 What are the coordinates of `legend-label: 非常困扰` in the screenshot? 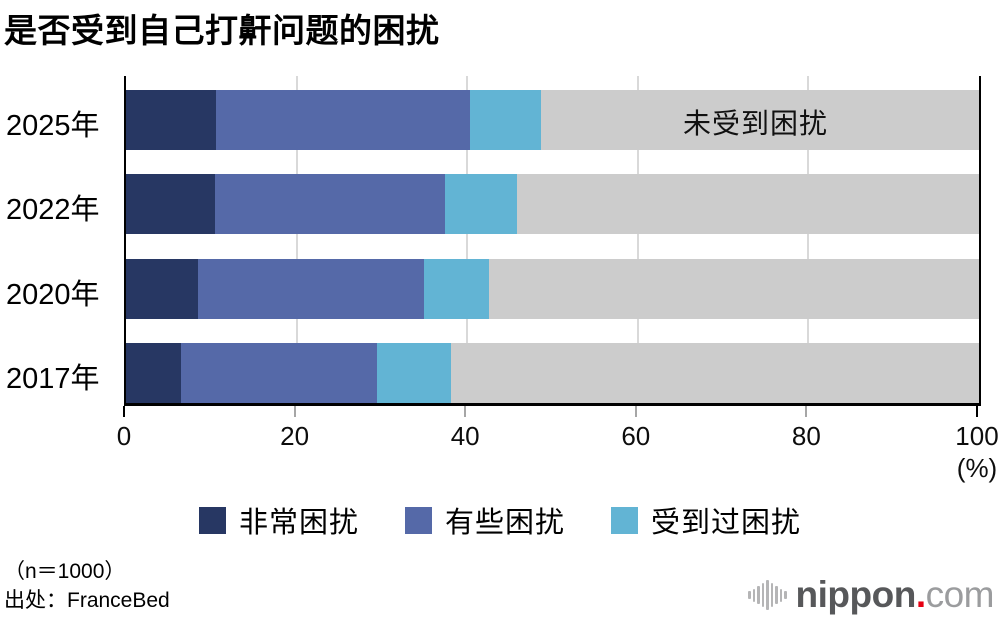 It's located at (298, 523).